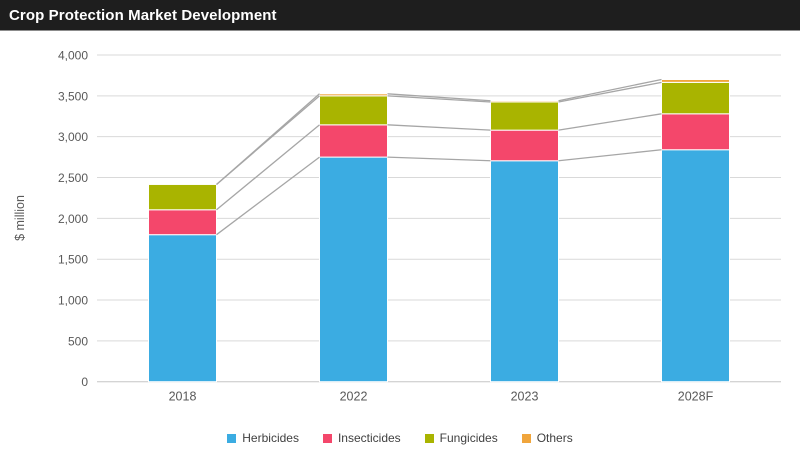 The height and width of the screenshot is (453, 800). I want to click on page-title: Crop Protection Market Development, so click(143, 15).